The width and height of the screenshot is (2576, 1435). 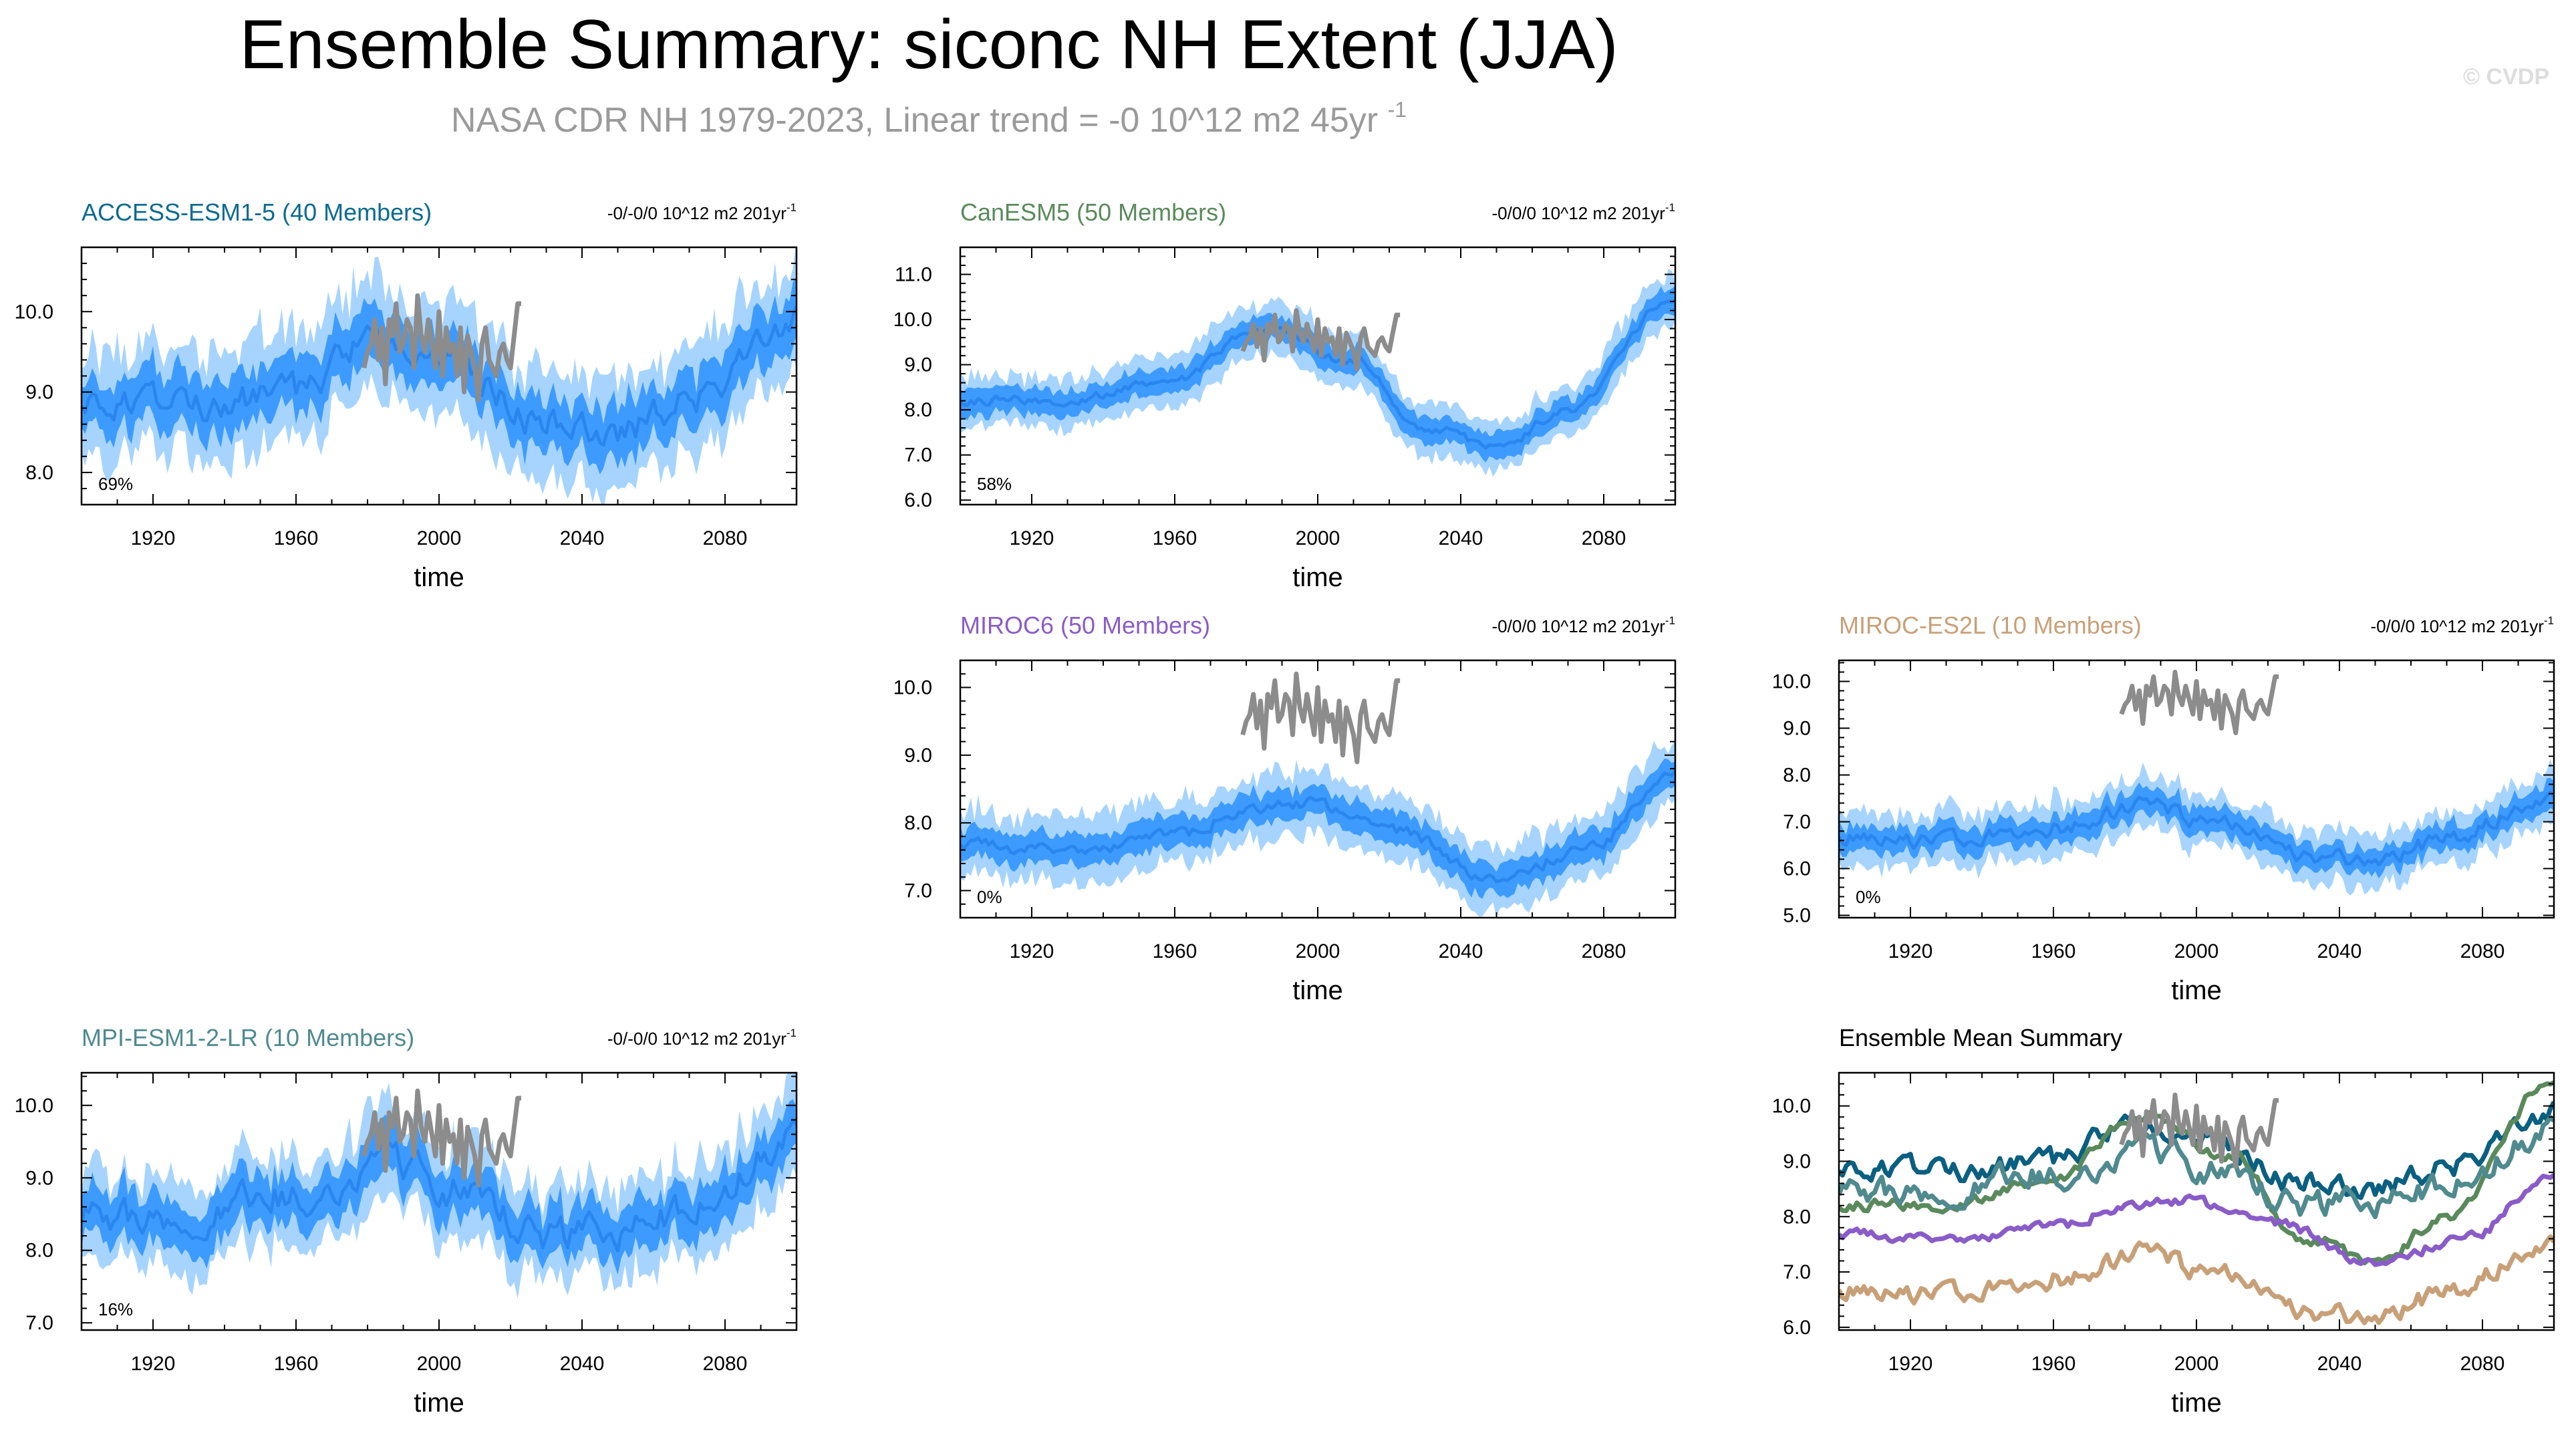 What do you see at coordinates (115, 1309) in the screenshot?
I see `percent-label: 16%` at bounding box center [115, 1309].